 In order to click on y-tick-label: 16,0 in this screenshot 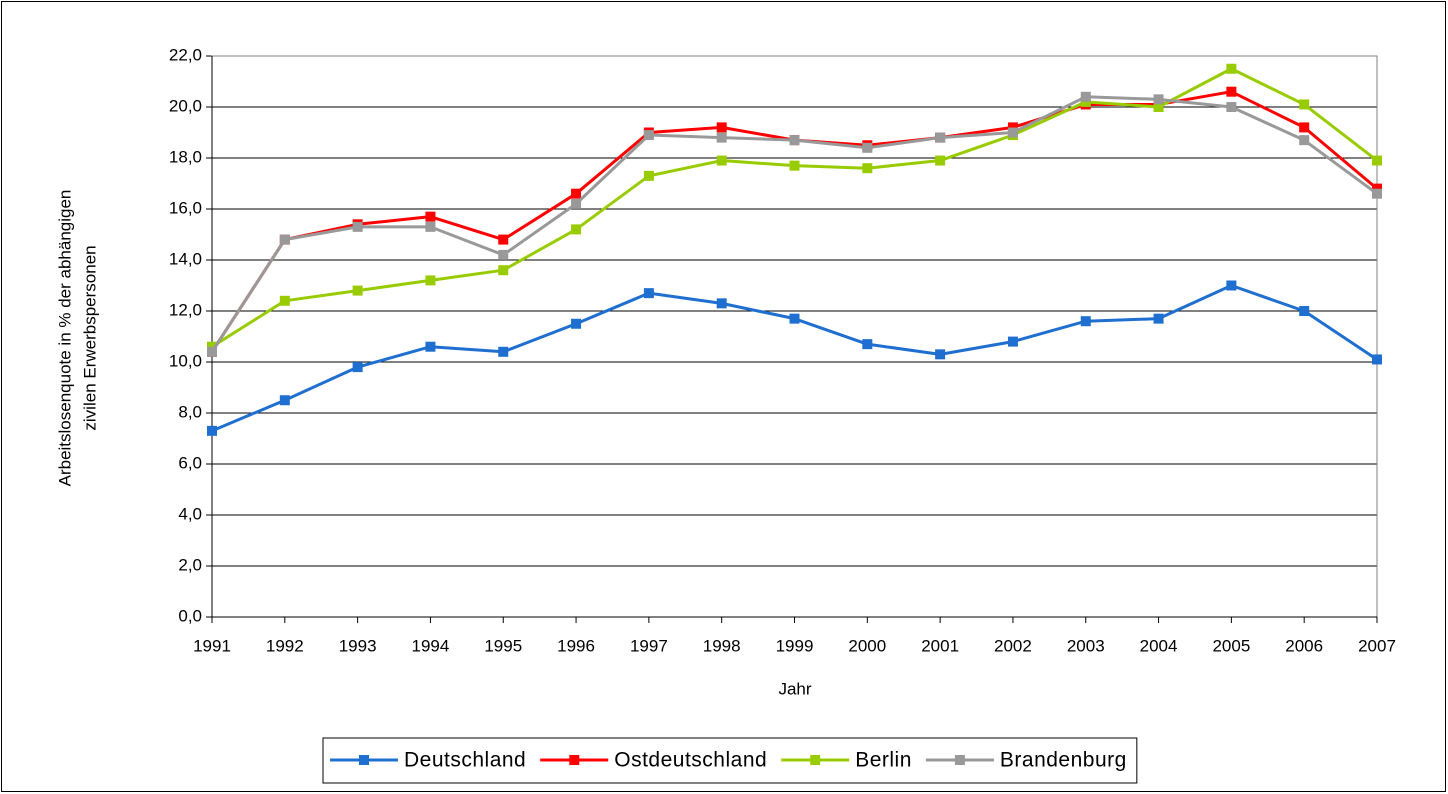, I will do `click(185, 207)`.